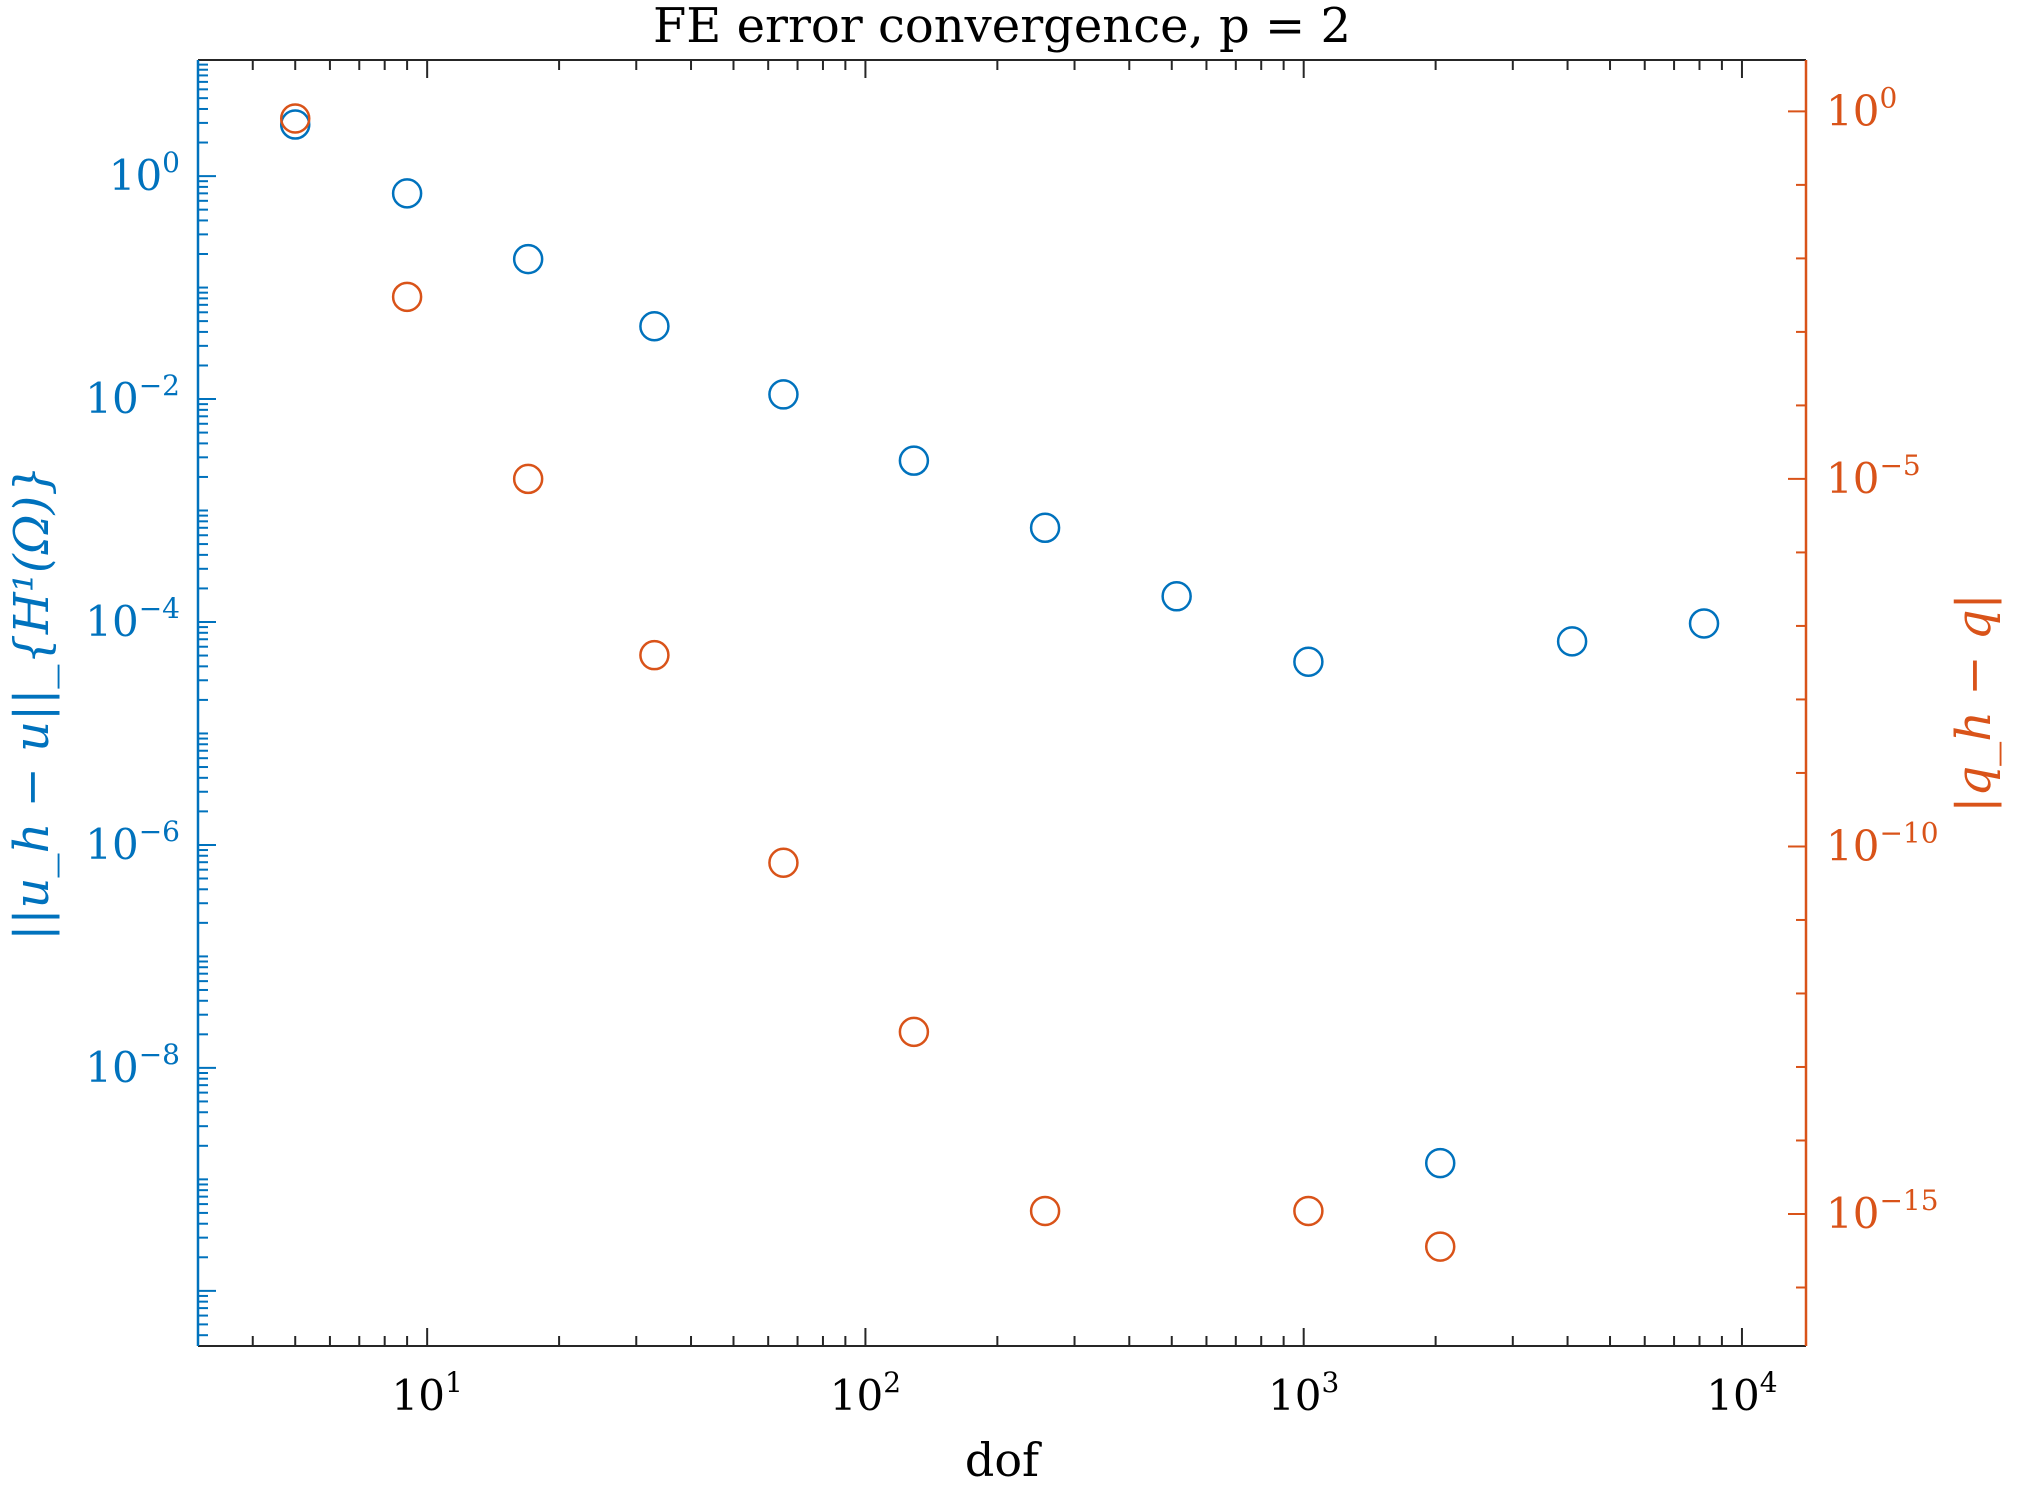  I want to click on y-left-tick-label: 10⁰, so click(144, 173).